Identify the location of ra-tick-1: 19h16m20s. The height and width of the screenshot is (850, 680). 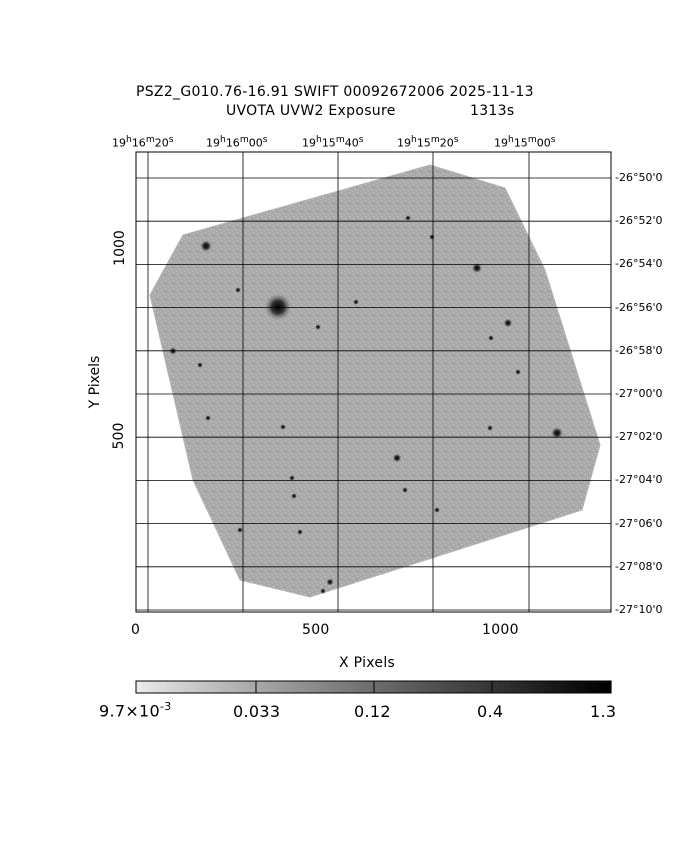
(143, 142).